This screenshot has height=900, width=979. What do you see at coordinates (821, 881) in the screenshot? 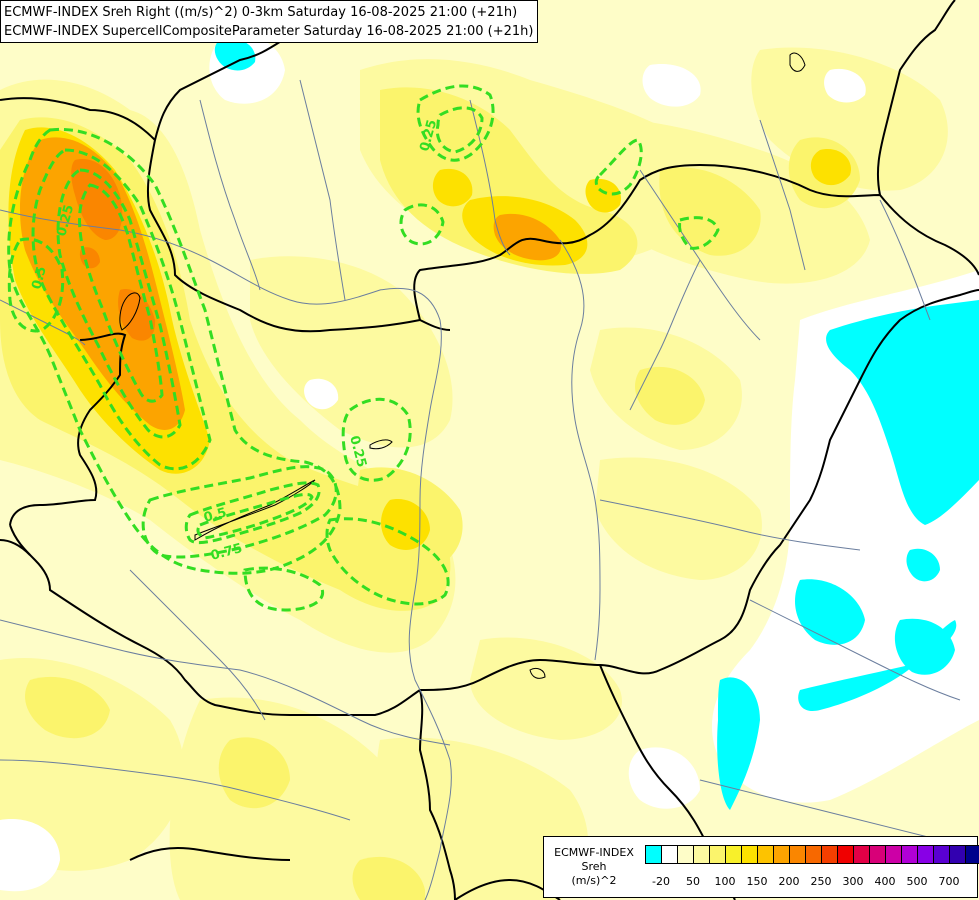
I see `legend-label: 250` at bounding box center [821, 881].